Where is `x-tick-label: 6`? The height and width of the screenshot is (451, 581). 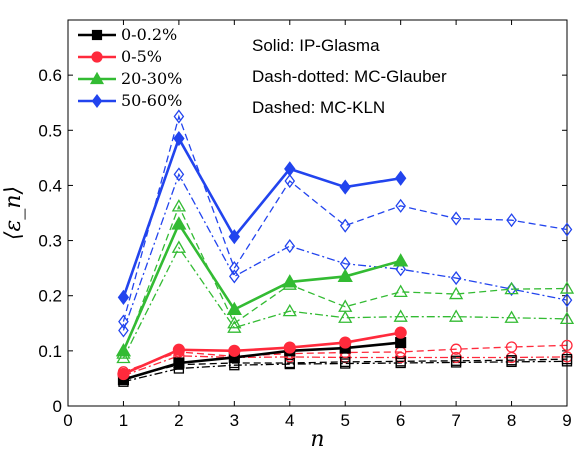
x-tick-label: 6 is located at coordinates (400, 420).